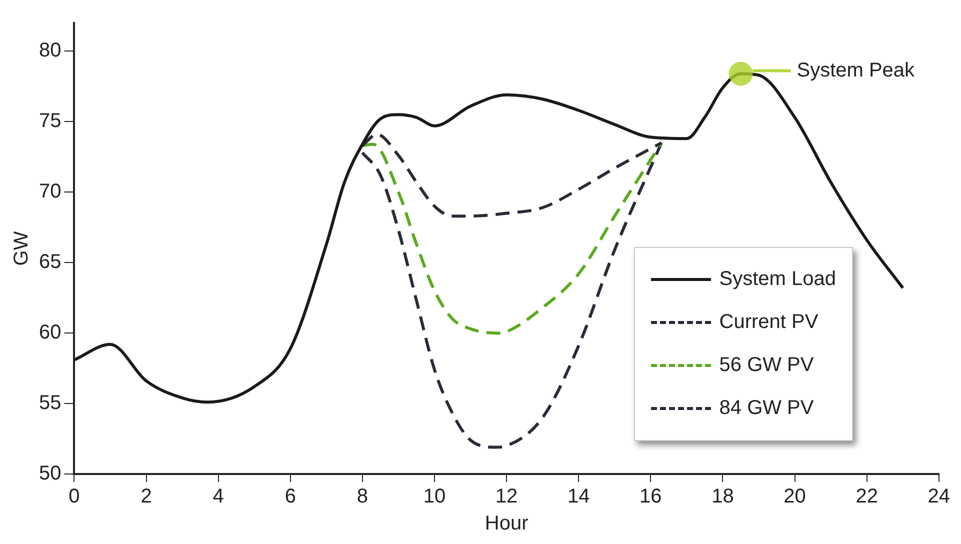 This screenshot has height=544, width=961. Describe the element at coordinates (506, 497) in the screenshot. I see `x-tick-label: 12` at that location.